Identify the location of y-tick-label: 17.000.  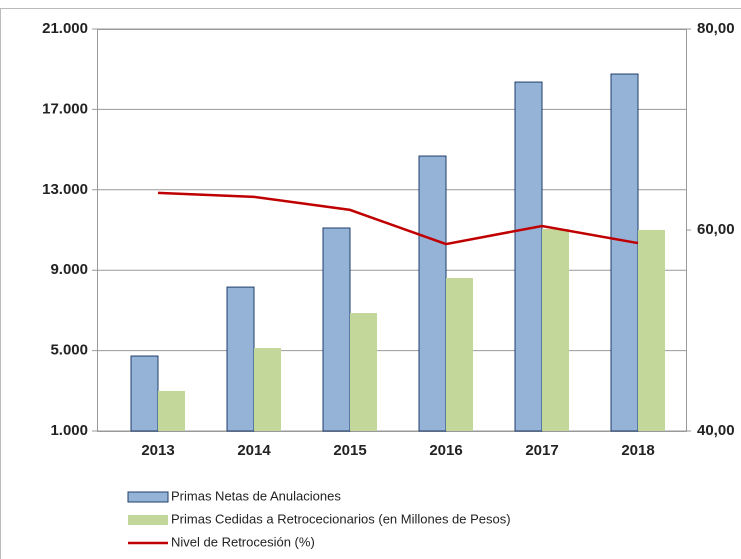
(65, 108).